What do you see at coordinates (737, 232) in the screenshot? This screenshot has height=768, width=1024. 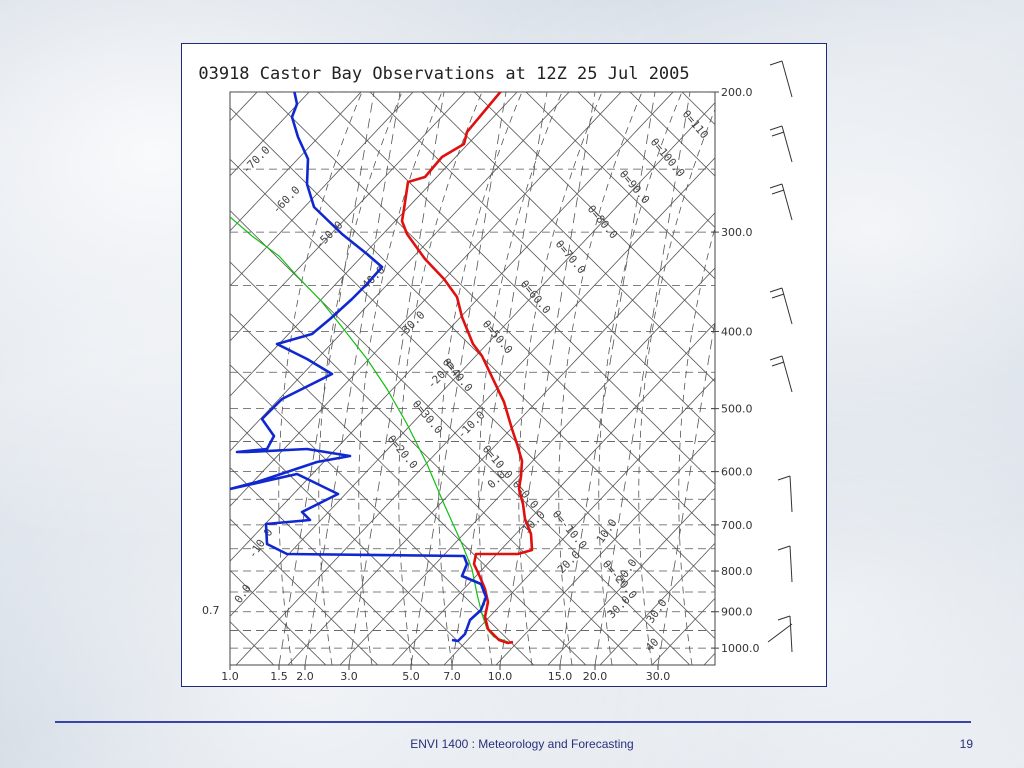 I see `y-tick-label: 300.0` at bounding box center [737, 232].